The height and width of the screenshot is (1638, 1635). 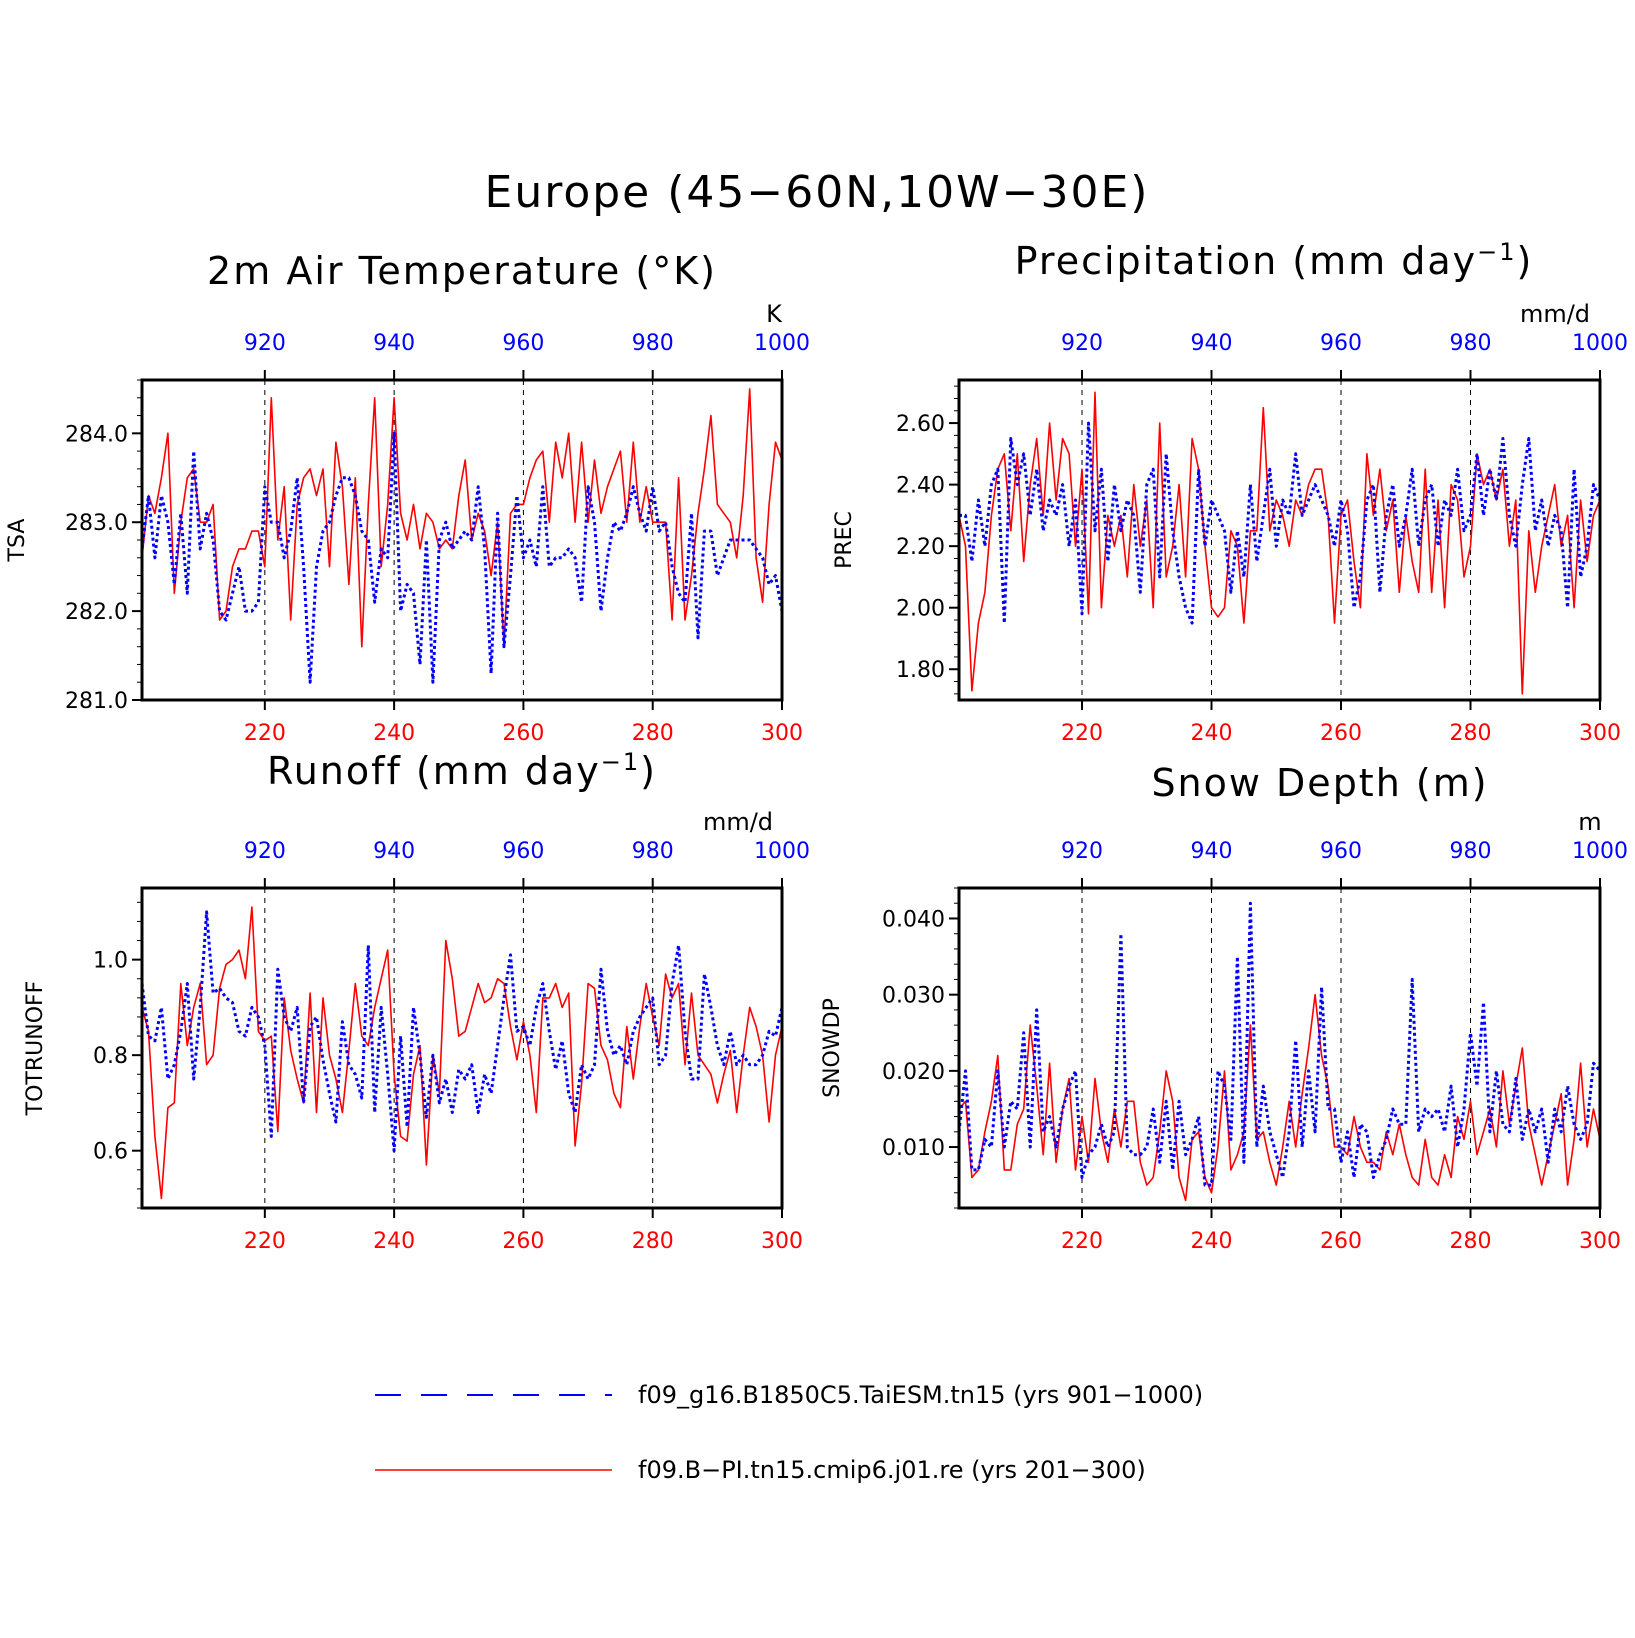 What do you see at coordinates (1212, 851) in the screenshot?
I see `snowdp-xtick-top-label: 940` at bounding box center [1212, 851].